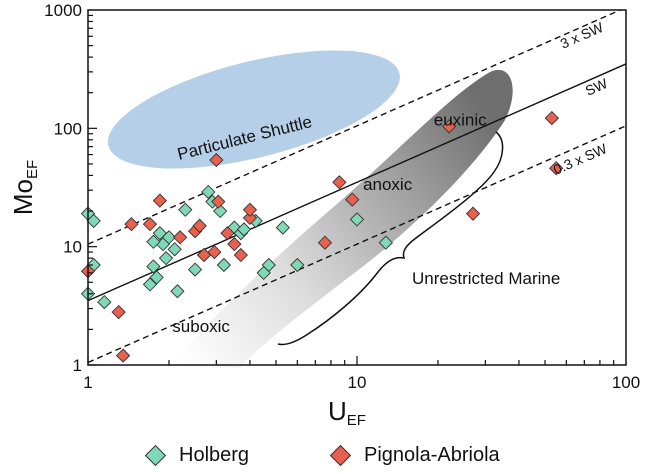 The width and height of the screenshot is (645, 474). Describe the element at coordinates (340, 455) in the screenshot. I see `legend-swatch-pignola-abriola` at that location.